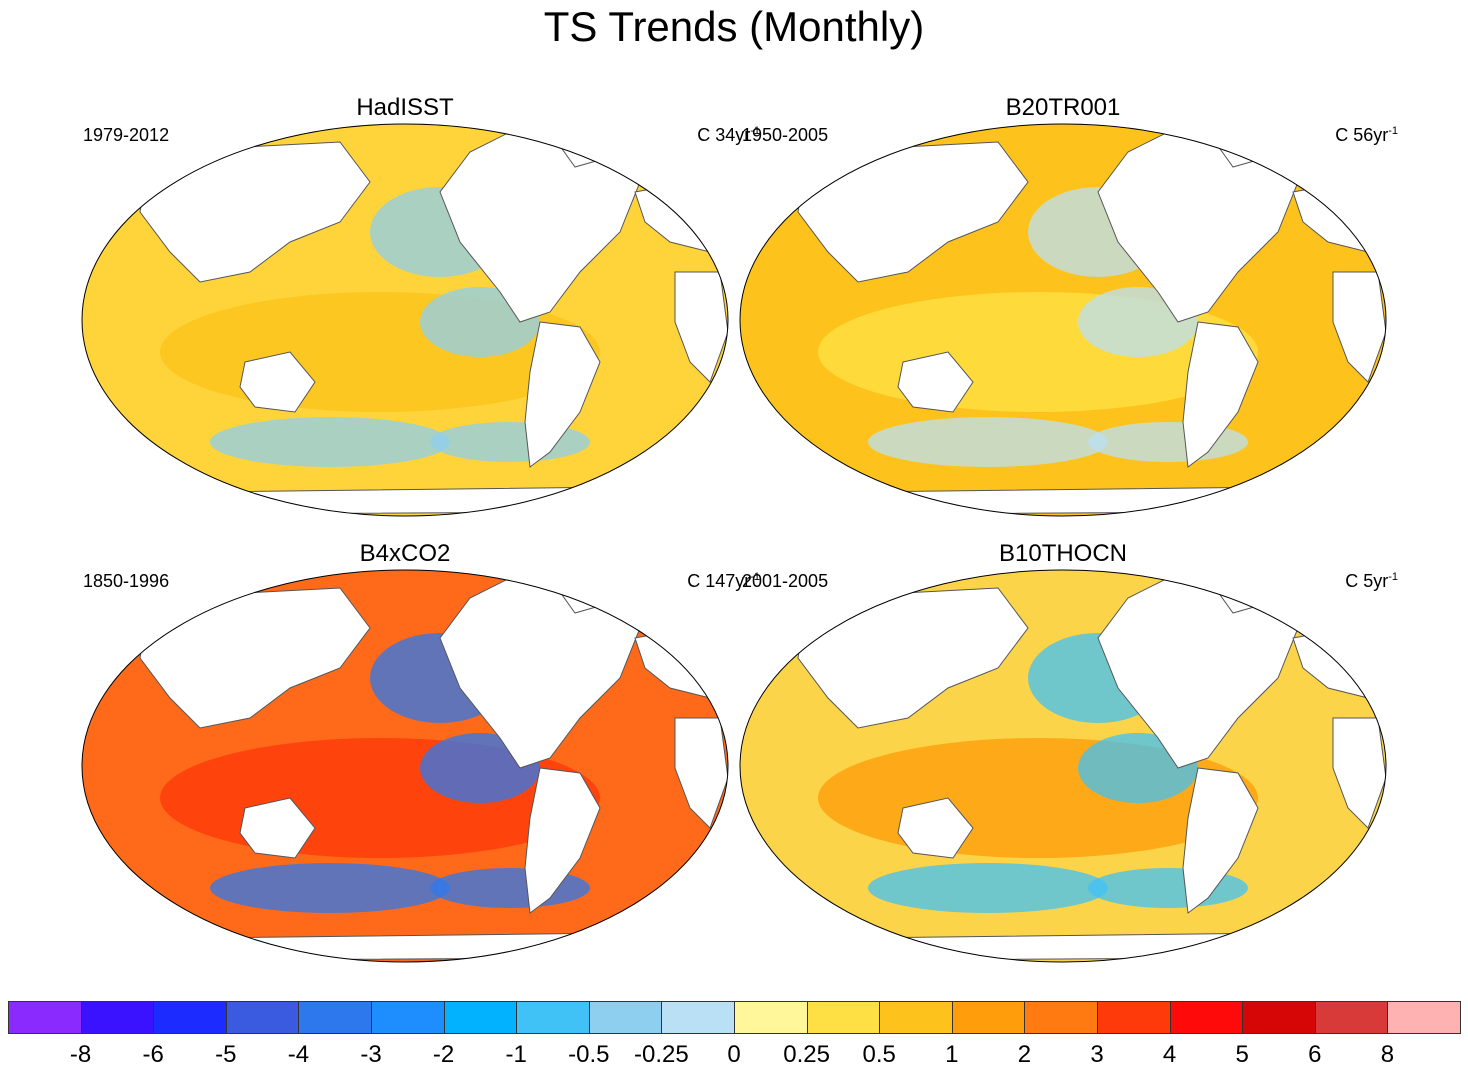 This screenshot has height=1074, width=1468. I want to click on units-label: C 5yr-1, so click(1371, 581).